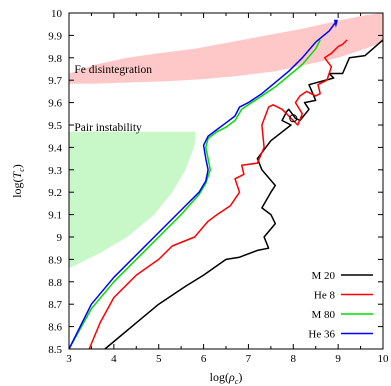 This screenshot has height=386, width=391. What do you see at coordinates (323, 276) in the screenshot?
I see `legend-label-m-20: M 20` at bounding box center [323, 276].